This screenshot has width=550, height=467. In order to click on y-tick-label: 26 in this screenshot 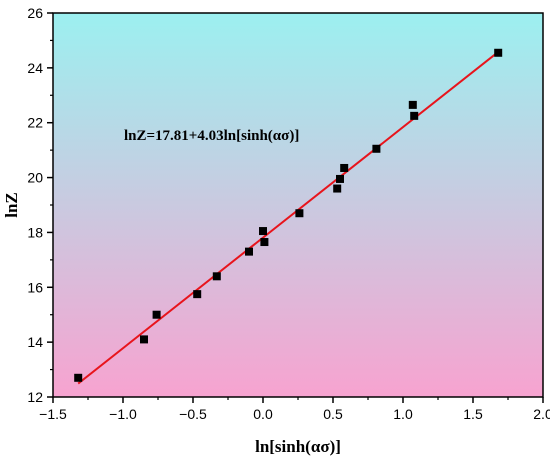, I will do `click(35, 13)`.